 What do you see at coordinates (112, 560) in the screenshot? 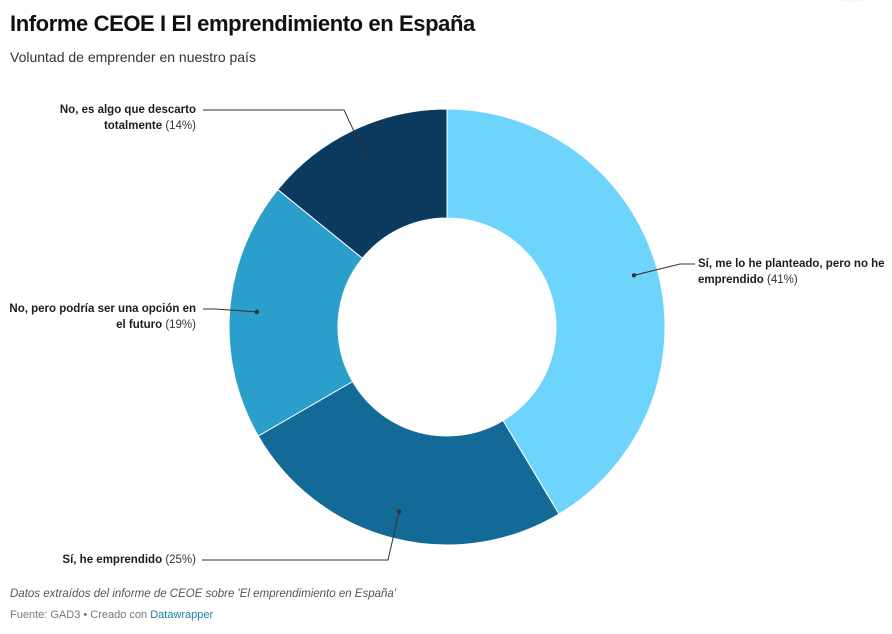
I see `slice-label-text: Sí, he emprendido` at bounding box center [112, 560].